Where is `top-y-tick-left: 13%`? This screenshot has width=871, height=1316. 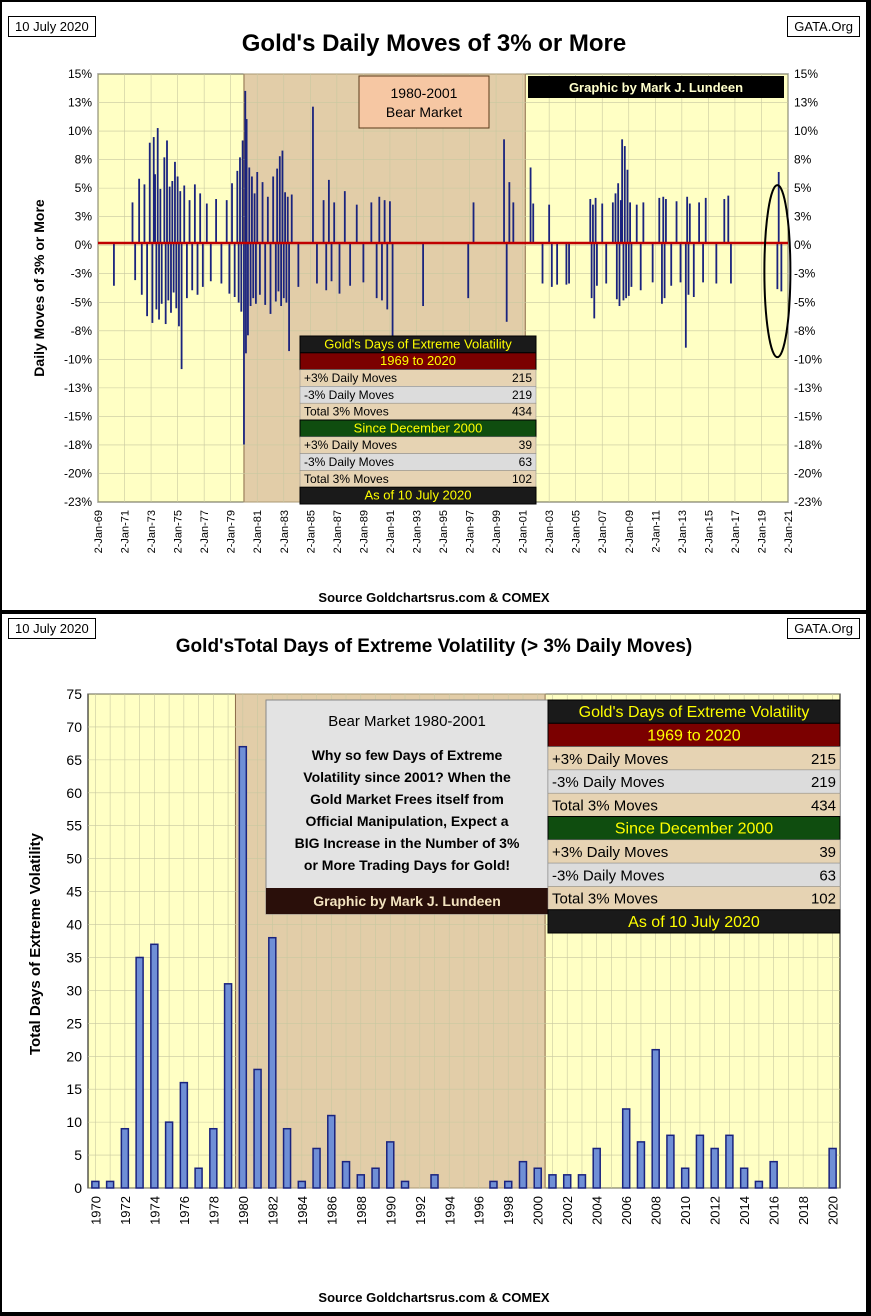
top-y-tick-left: 13% is located at coordinates (80, 103).